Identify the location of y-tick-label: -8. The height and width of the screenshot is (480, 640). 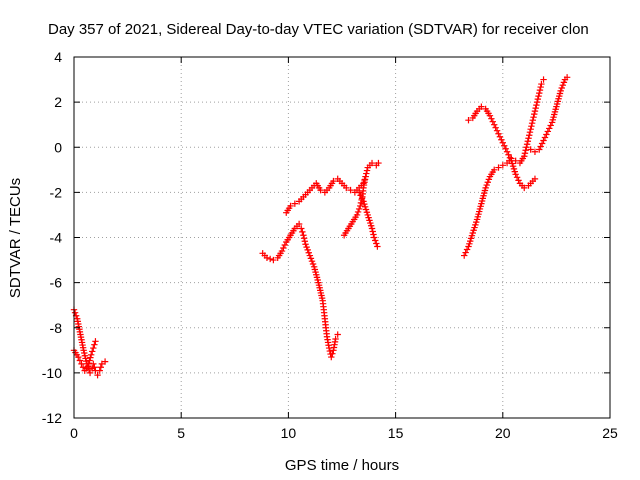
(56, 328).